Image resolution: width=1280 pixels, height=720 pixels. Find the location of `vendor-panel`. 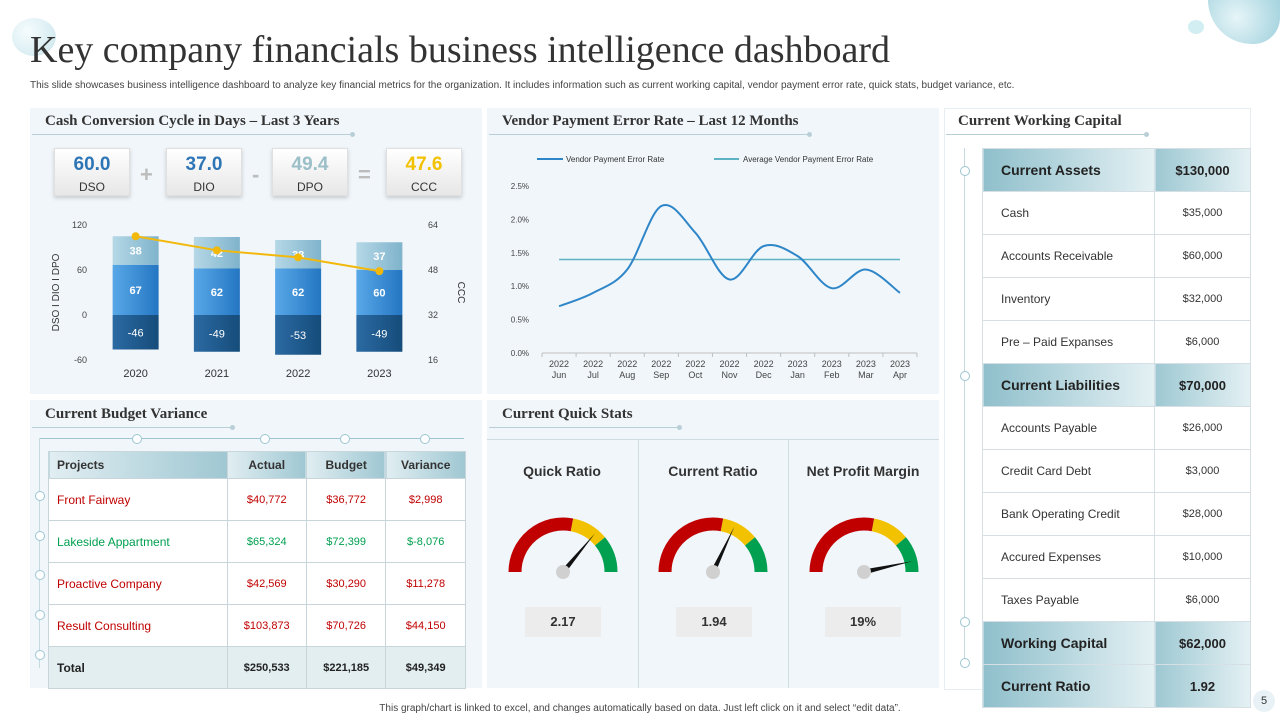

vendor-panel is located at coordinates (713, 251).